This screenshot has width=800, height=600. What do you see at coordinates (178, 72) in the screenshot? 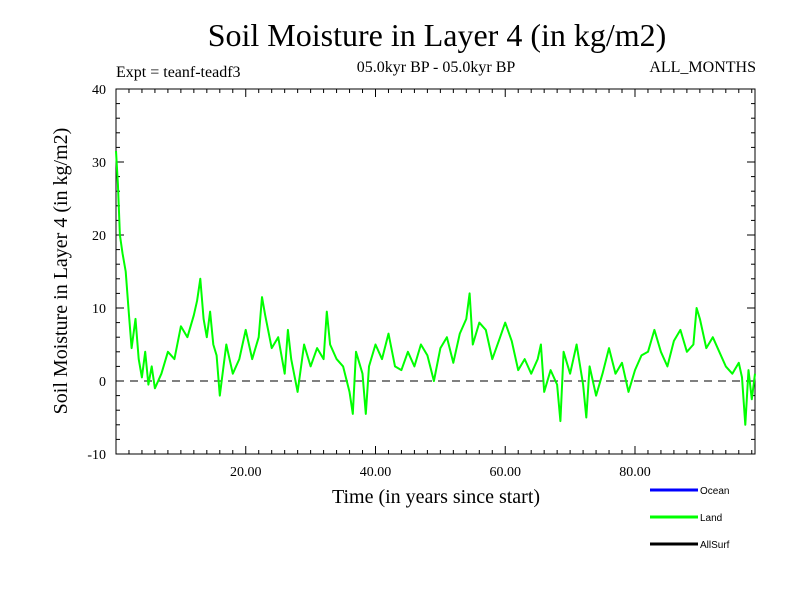
I see `experiment-label: Expt = teanf-teadf3` at bounding box center [178, 72].